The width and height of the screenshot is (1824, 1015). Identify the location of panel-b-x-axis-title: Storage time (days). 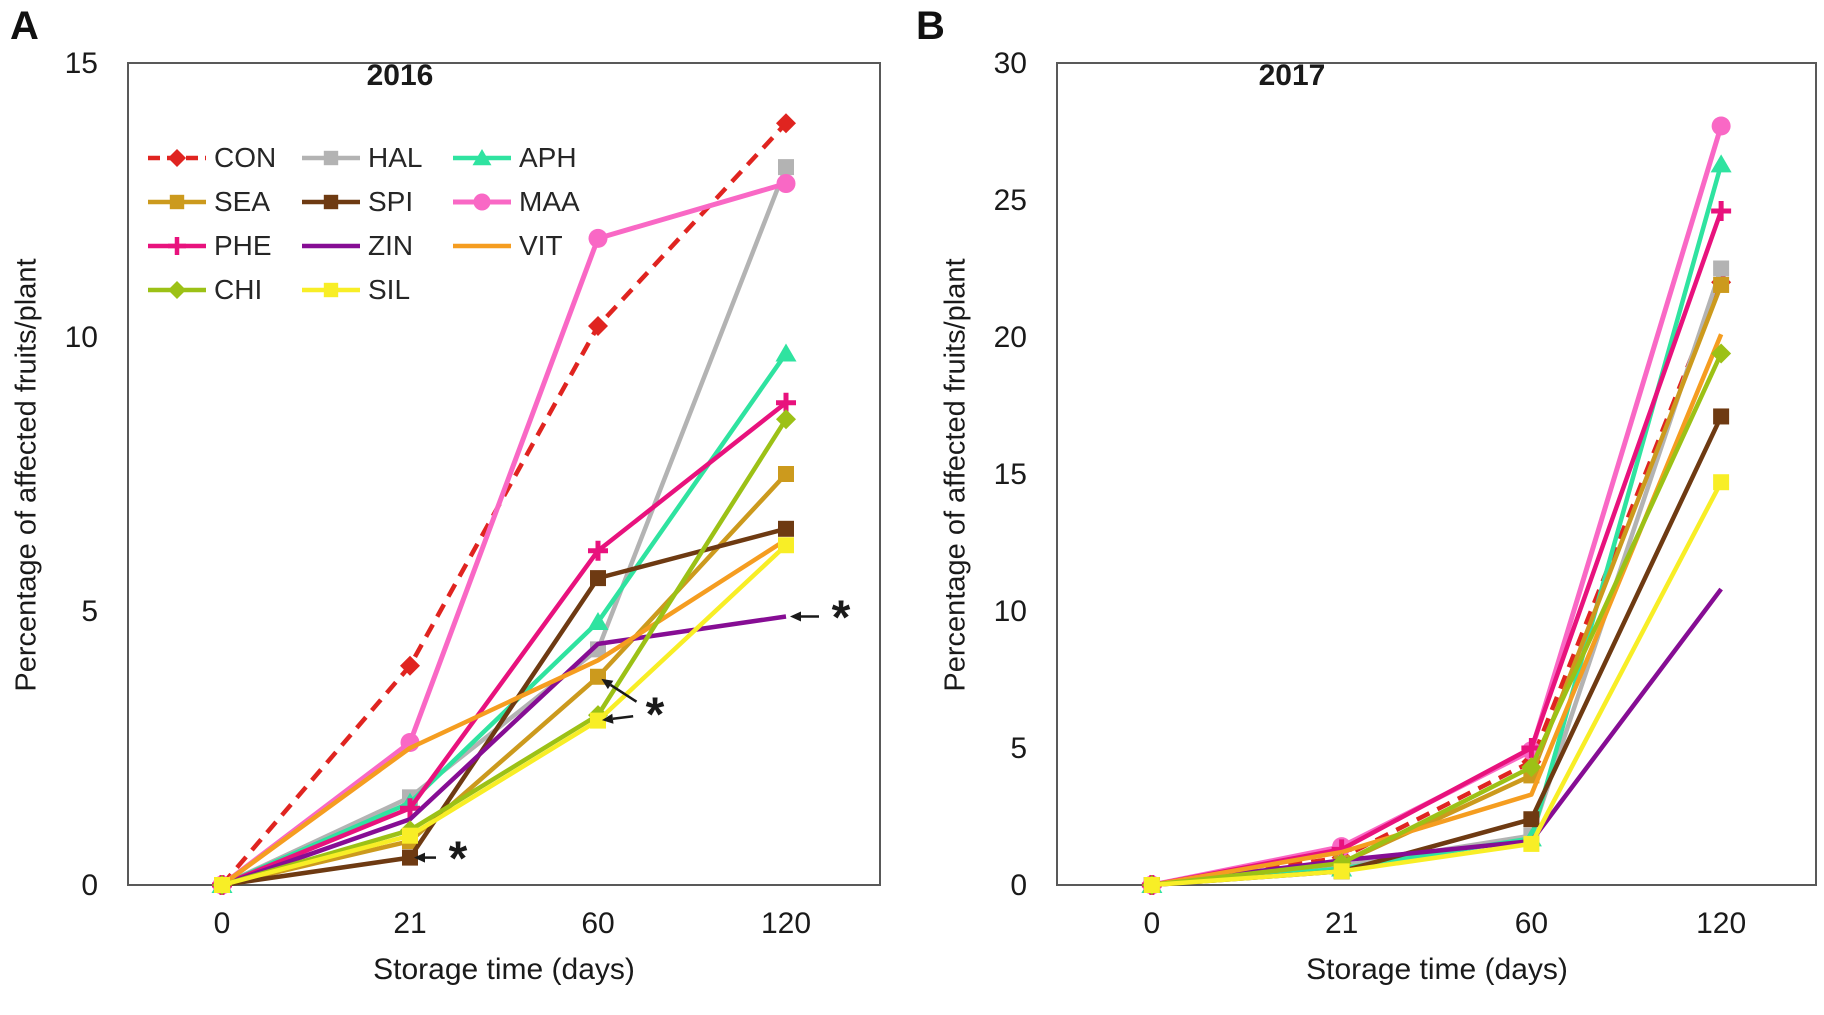
(1437, 969).